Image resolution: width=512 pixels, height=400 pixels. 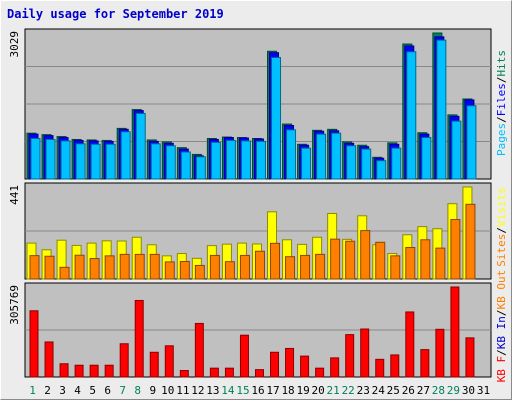 I want to click on x-tick-label: 3, so click(x=62, y=390).